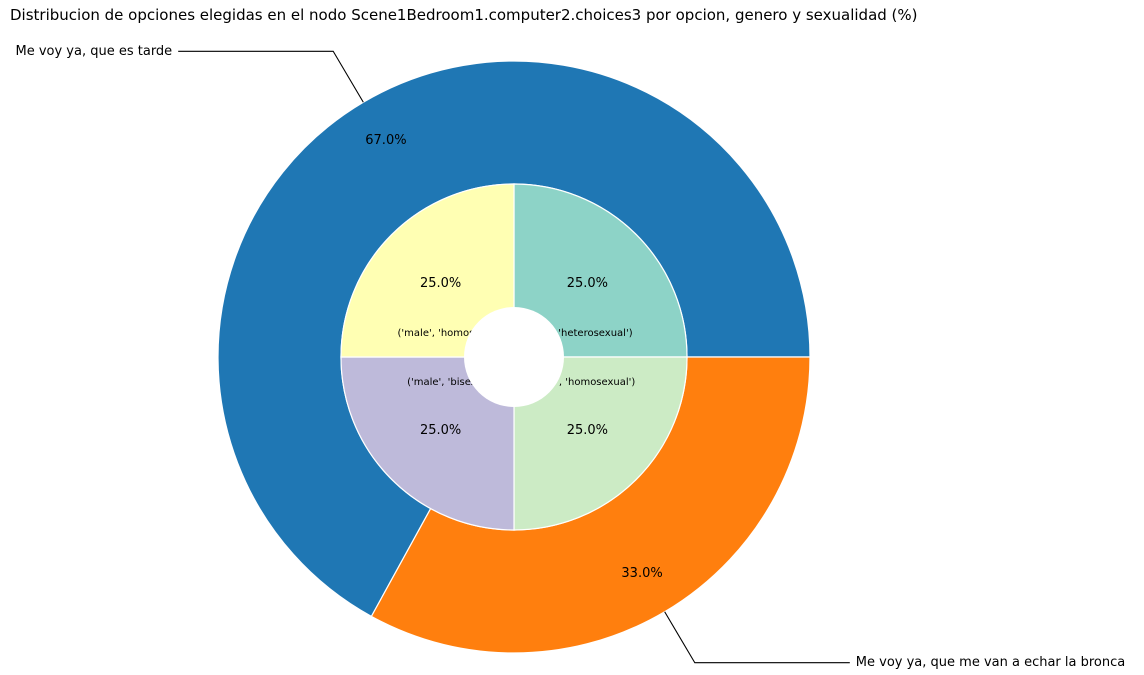 The height and width of the screenshot is (675, 1144). I want to click on inner-pct-label-female-homosexual: 25.0%, so click(587, 430).